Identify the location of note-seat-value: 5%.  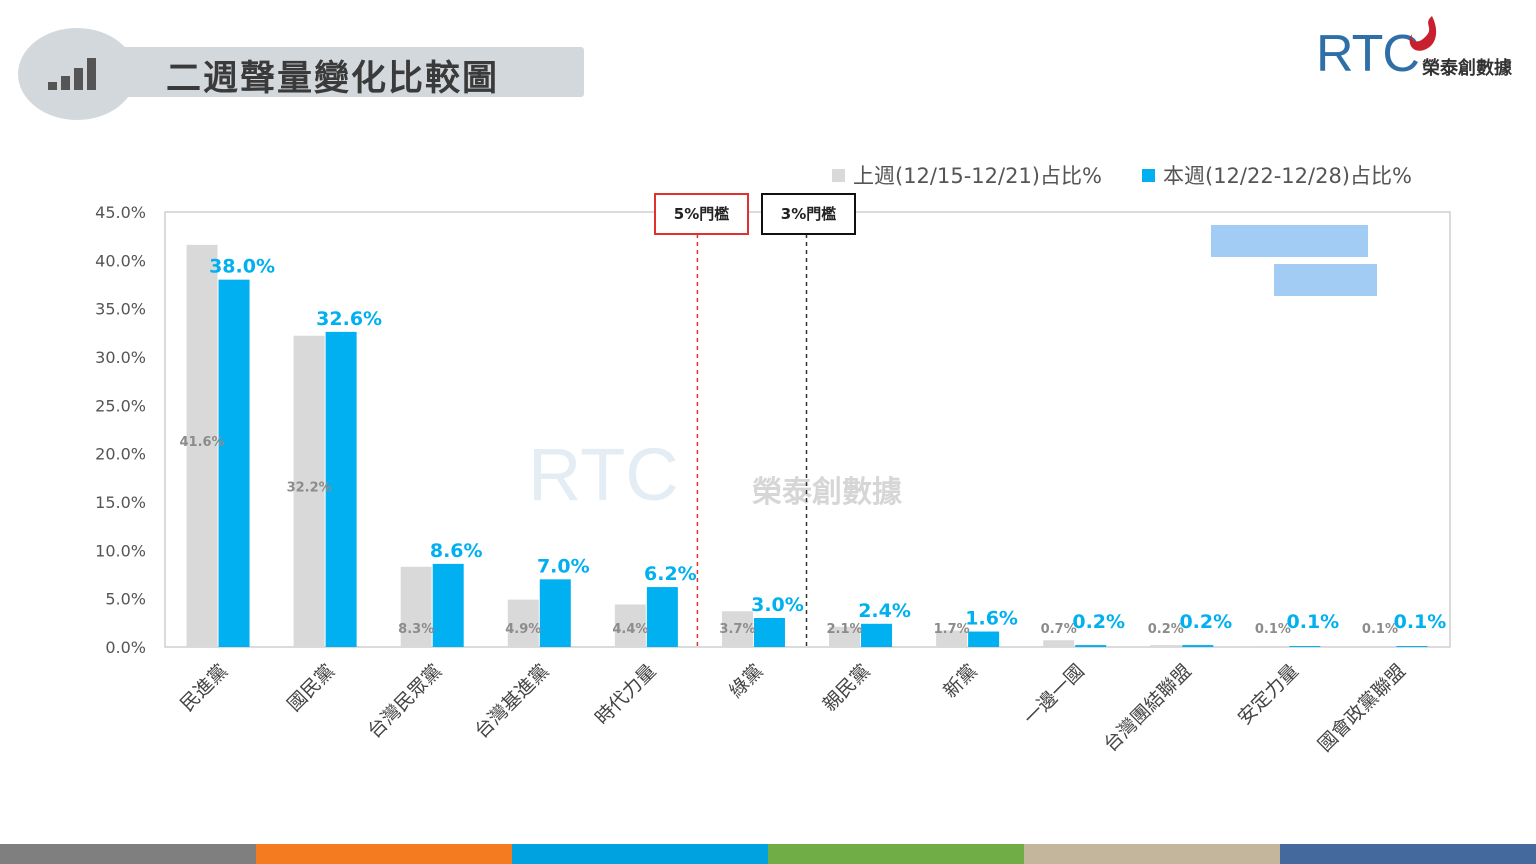
(1263, 304).